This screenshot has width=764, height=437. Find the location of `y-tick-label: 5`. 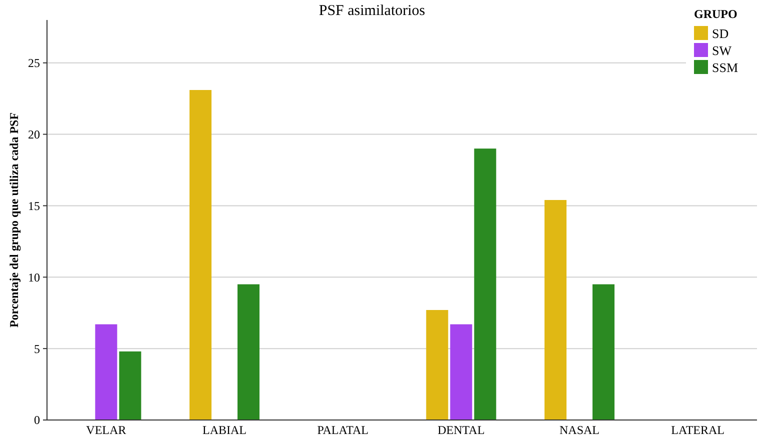

y-tick-label: 5 is located at coordinates (37, 349).